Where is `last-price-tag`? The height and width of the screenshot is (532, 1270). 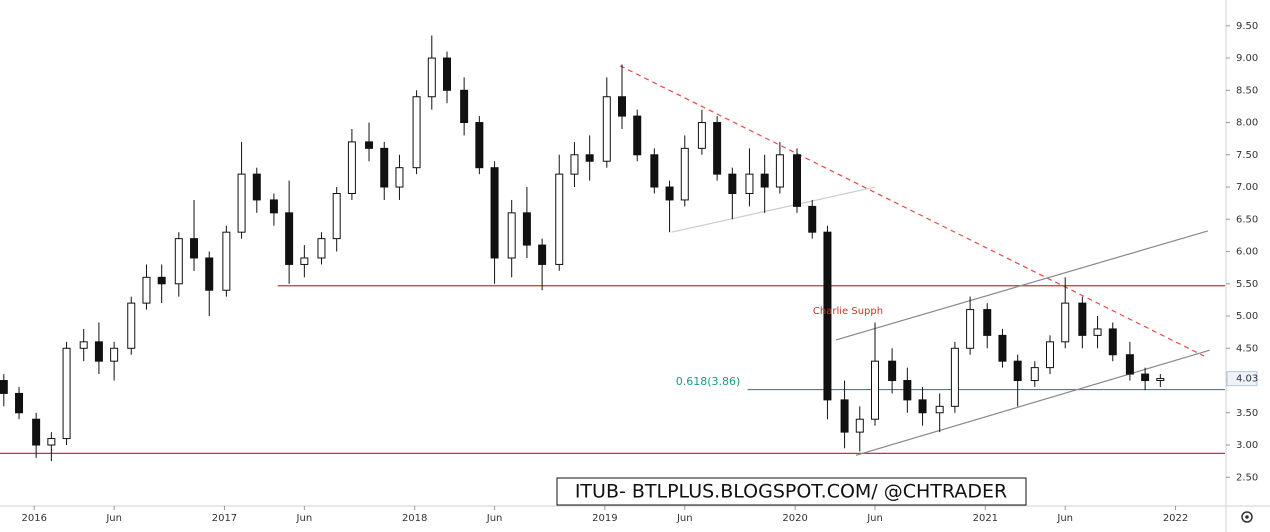 last-price-tag is located at coordinates (1242, 379).